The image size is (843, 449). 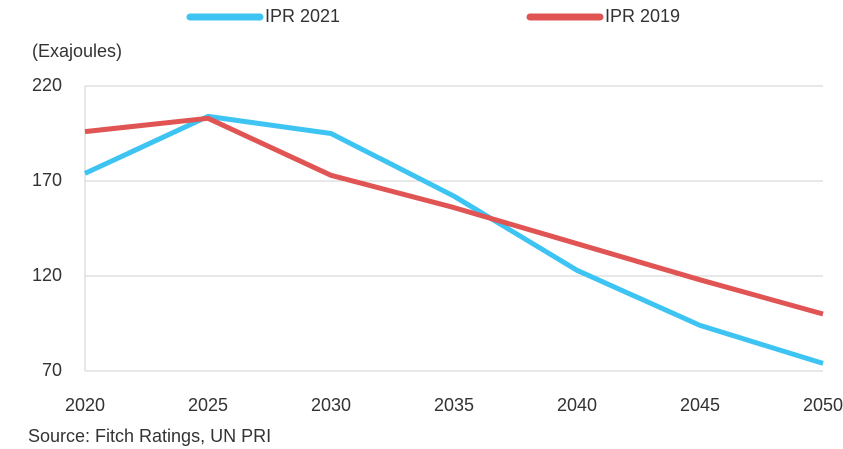 I want to click on x-tick-label: 2045, so click(x=700, y=405).